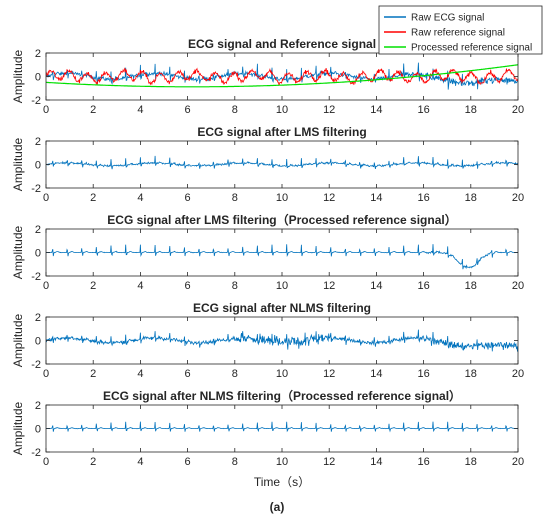 The height and width of the screenshot is (526, 550). I want to click on legend-entry: Raw ECG signal, so click(447, 18).